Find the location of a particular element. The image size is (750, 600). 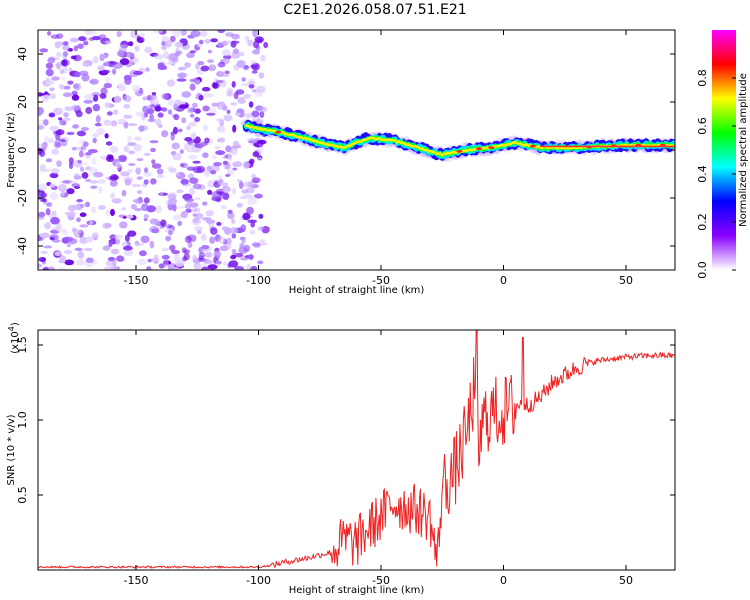

x-tick-label: 50 is located at coordinates (626, 280).